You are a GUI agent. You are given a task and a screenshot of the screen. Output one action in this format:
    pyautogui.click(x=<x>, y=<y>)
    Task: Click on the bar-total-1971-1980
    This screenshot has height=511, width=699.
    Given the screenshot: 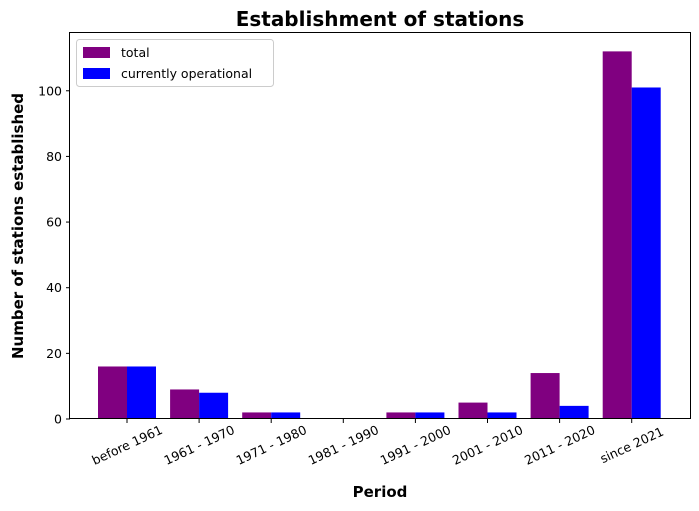 What is the action you would take?
    pyautogui.click(x=257, y=415)
    